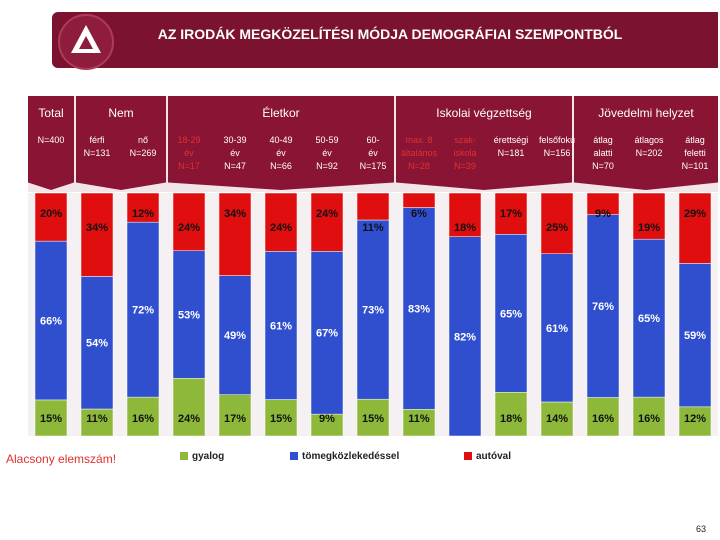 The width and height of the screenshot is (720, 540). What do you see at coordinates (51, 113) in the screenshot?
I see `group-total-label: Total` at bounding box center [51, 113].